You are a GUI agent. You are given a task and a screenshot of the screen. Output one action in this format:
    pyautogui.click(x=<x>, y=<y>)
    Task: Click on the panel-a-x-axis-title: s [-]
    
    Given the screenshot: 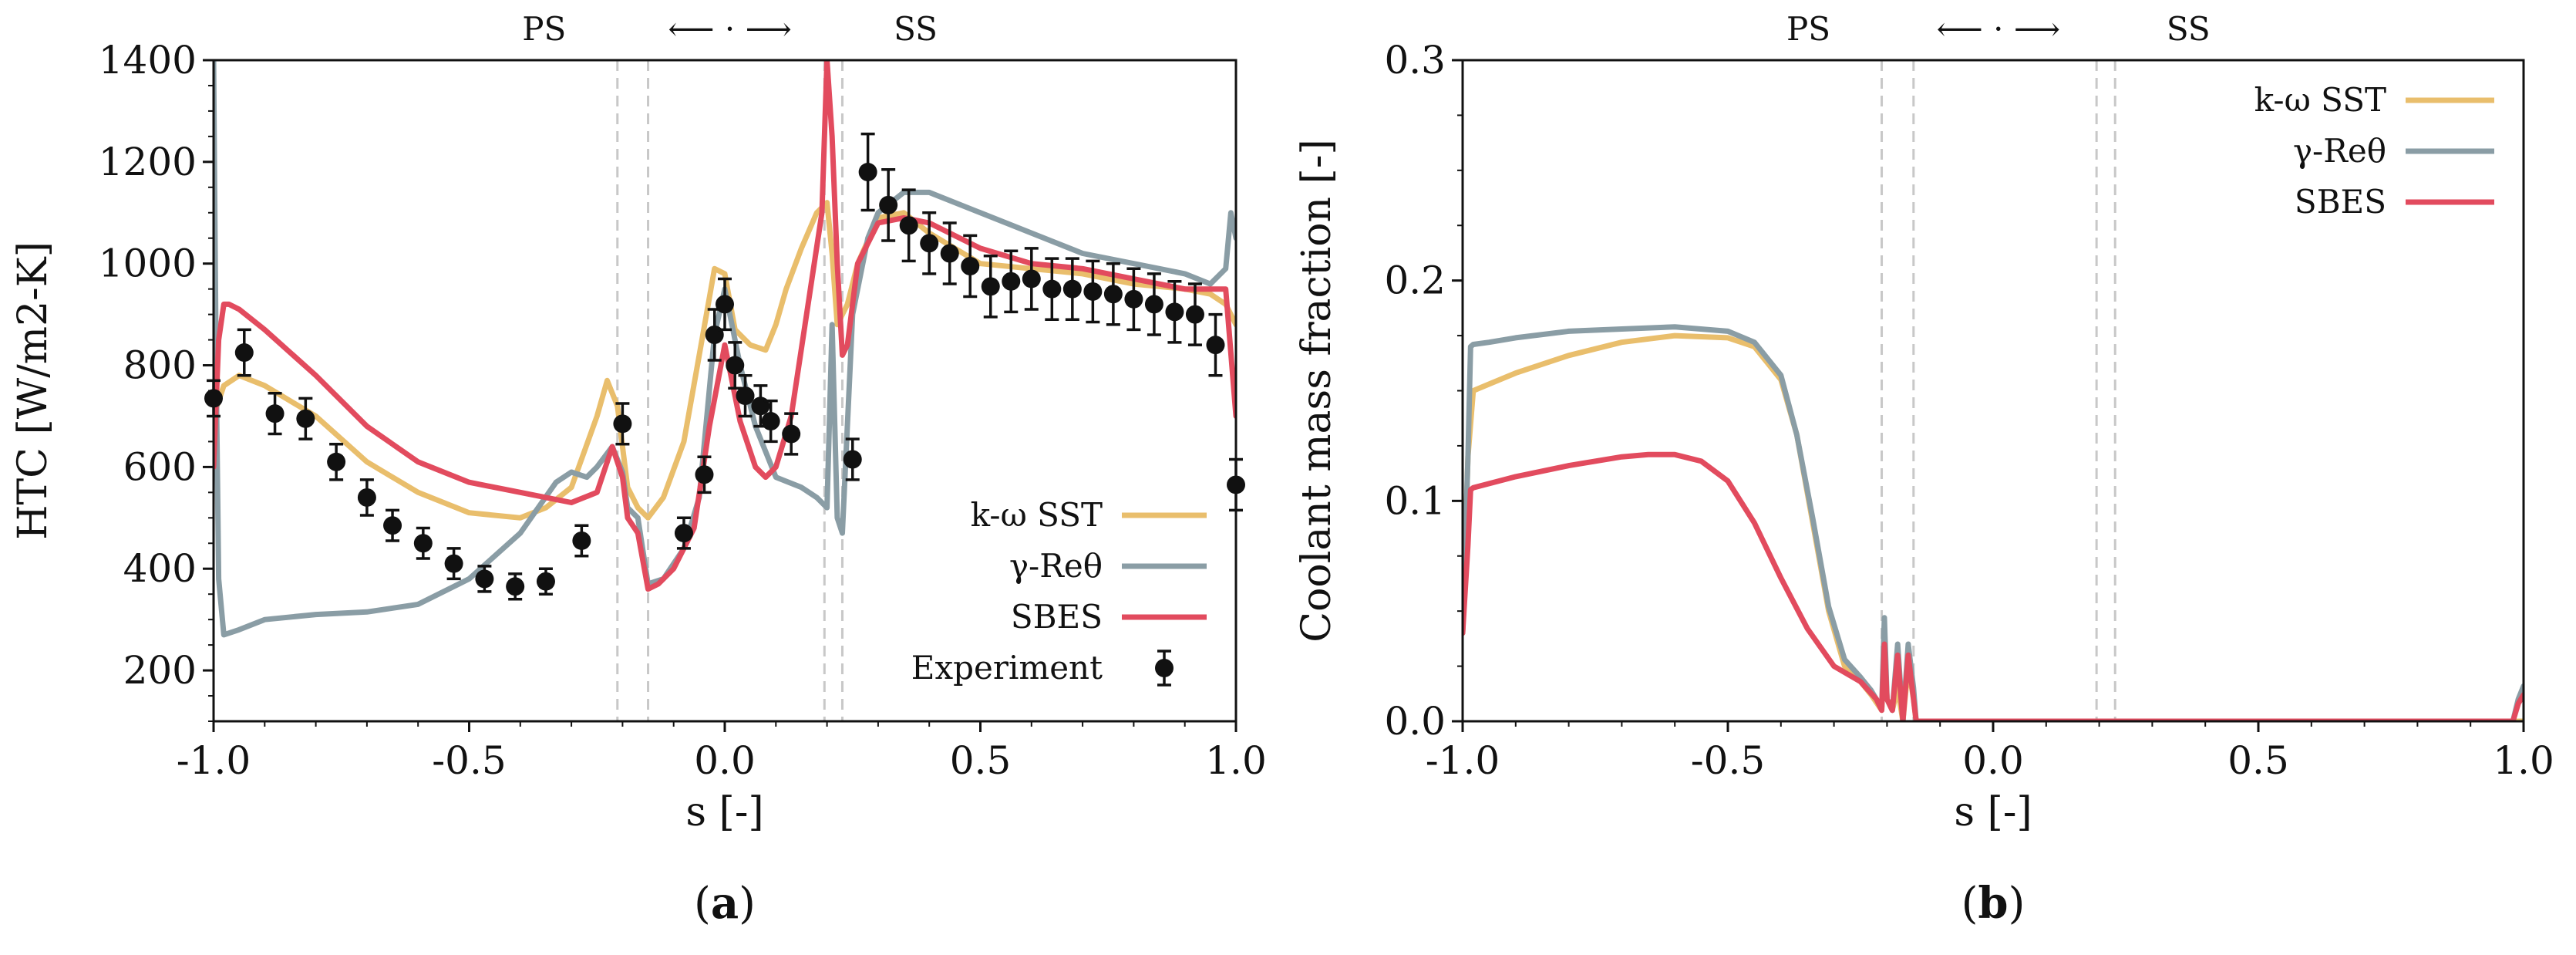 What is the action you would take?
    pyautogui.click(x=724, y=812)
    